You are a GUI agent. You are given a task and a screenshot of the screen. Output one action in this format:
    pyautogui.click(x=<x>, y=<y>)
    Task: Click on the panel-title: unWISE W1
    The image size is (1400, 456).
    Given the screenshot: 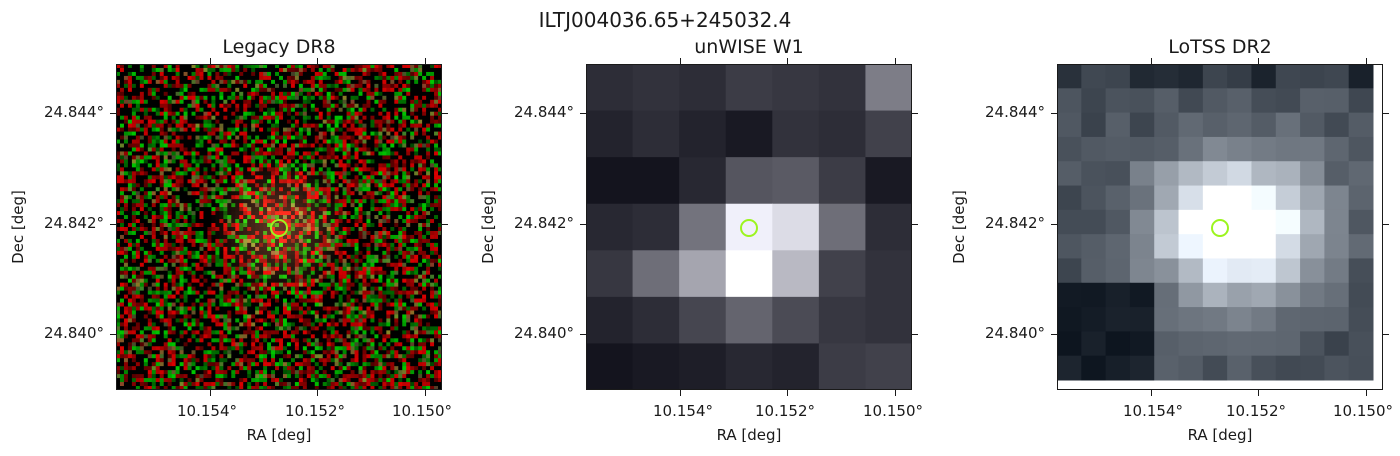 What is the action you would take?
    pyautogui.click(x=749, y=47)
    